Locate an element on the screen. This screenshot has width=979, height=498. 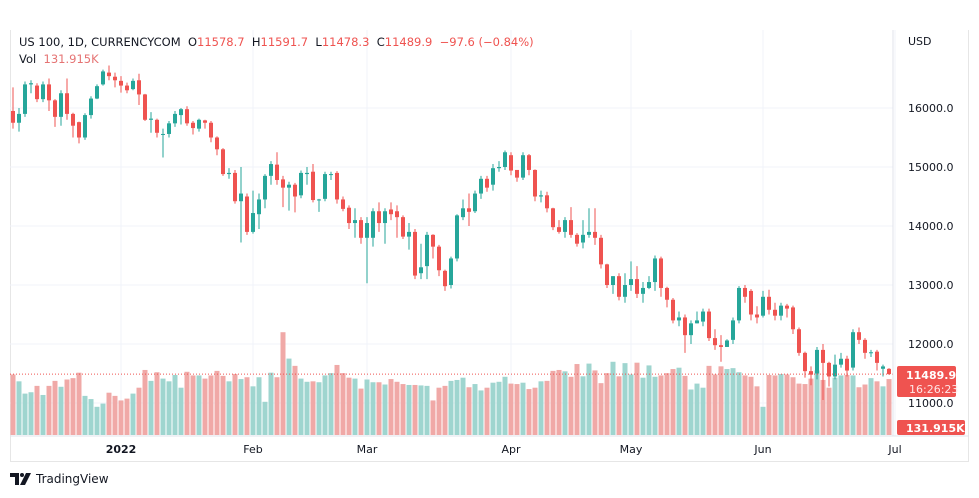
time-tick-label: Apr is located at coordinates (511, 449).